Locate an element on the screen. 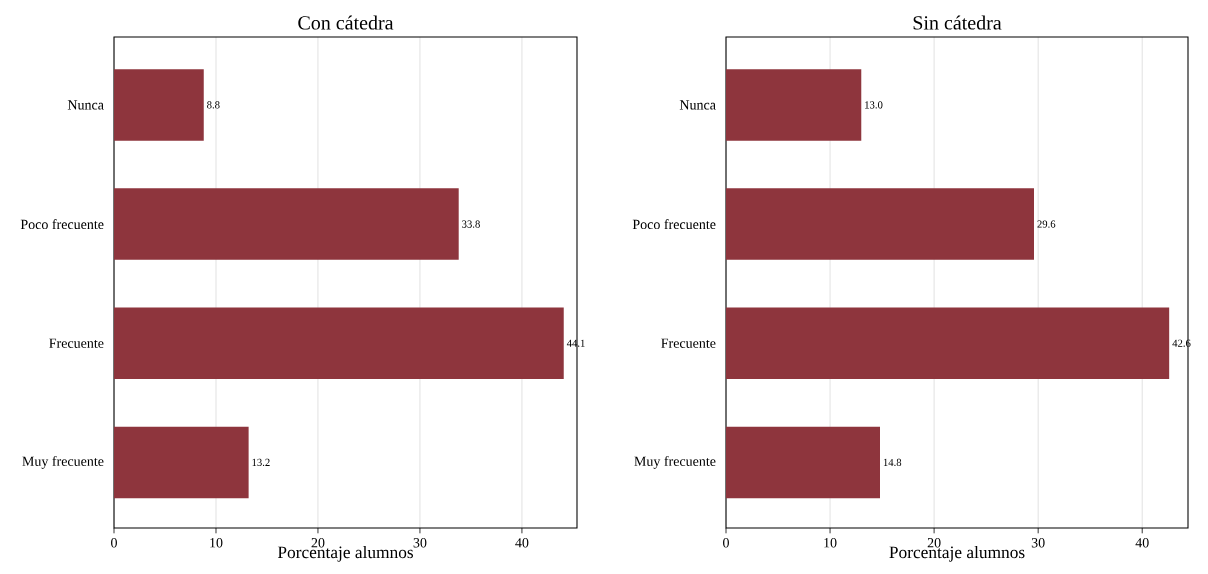  chart-title: Sin cátedra is located at coordinates (957, 22).